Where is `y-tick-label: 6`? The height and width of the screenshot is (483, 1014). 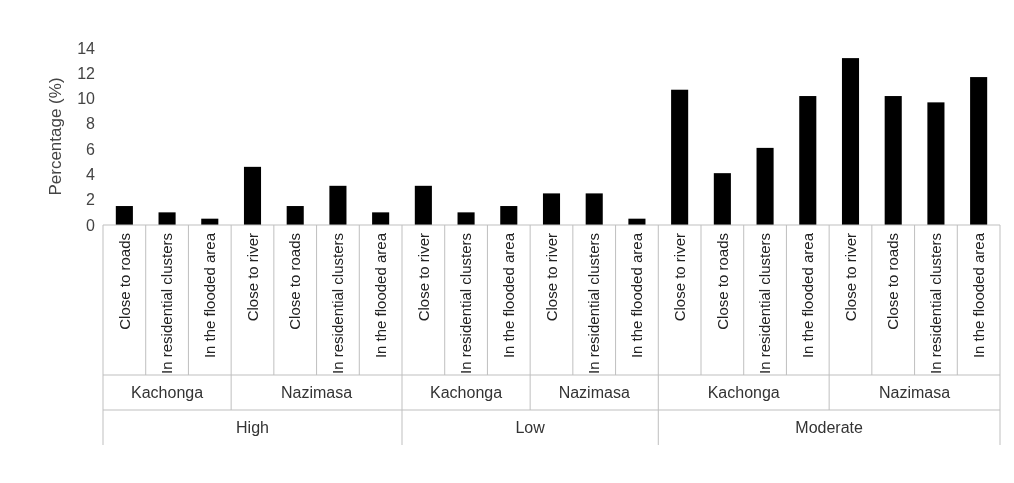 y-tick-label: 6 is located at coordinates (91, 149).